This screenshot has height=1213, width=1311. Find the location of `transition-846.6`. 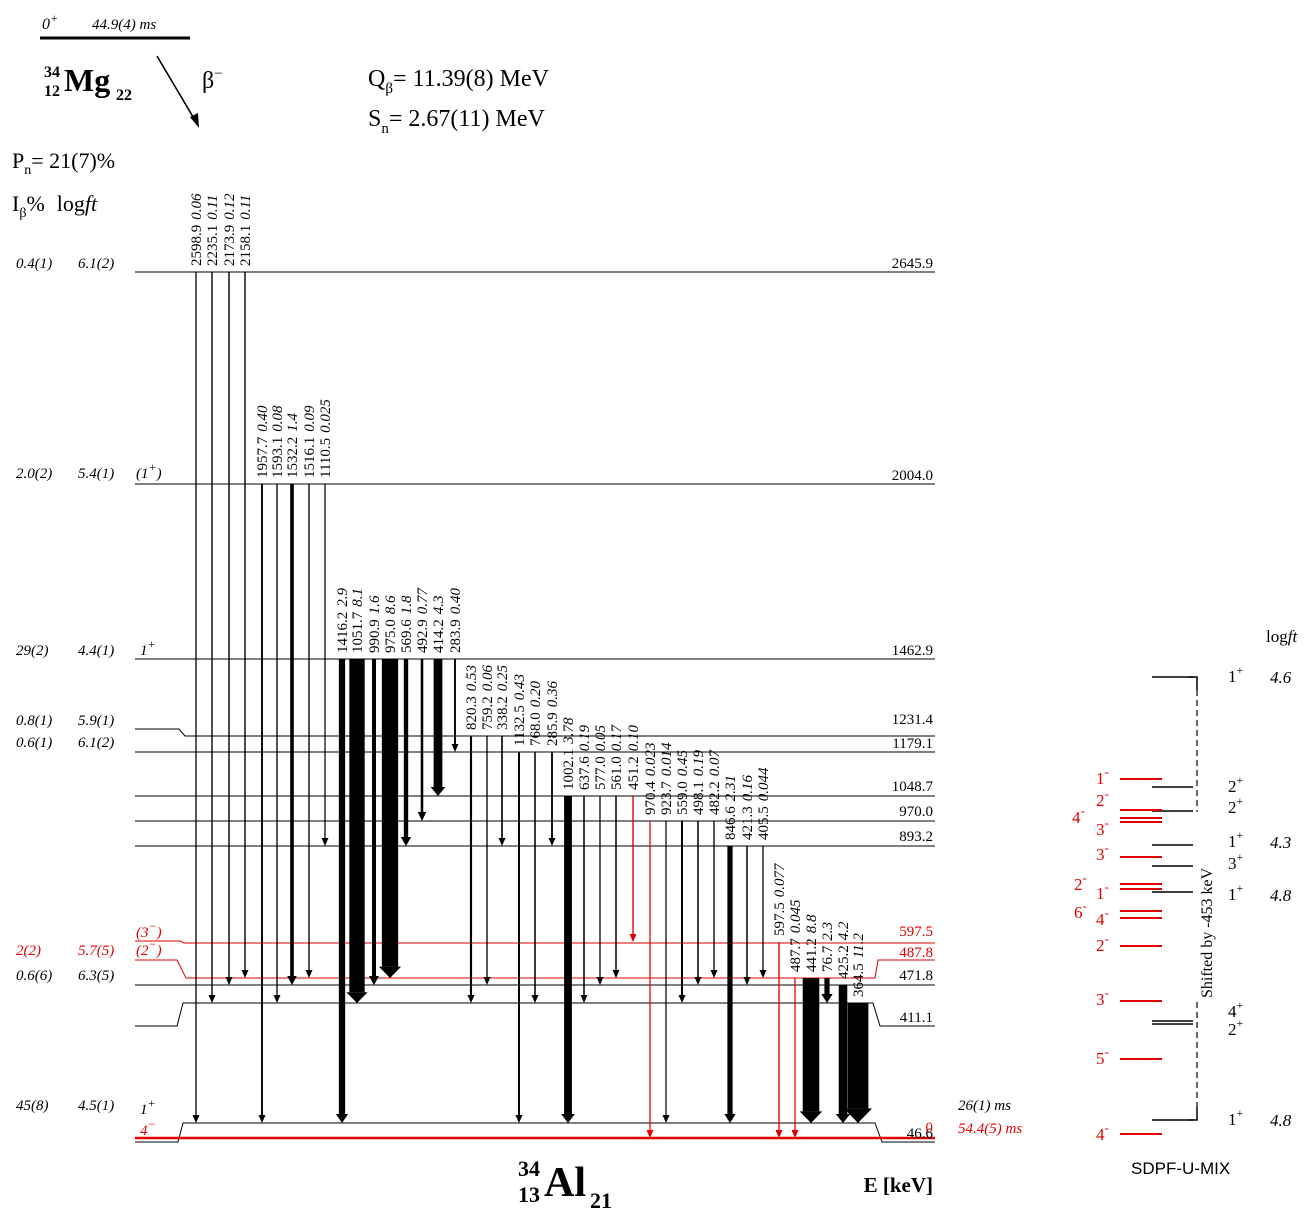

transition-846.6 is located at coordinates (730, 984).